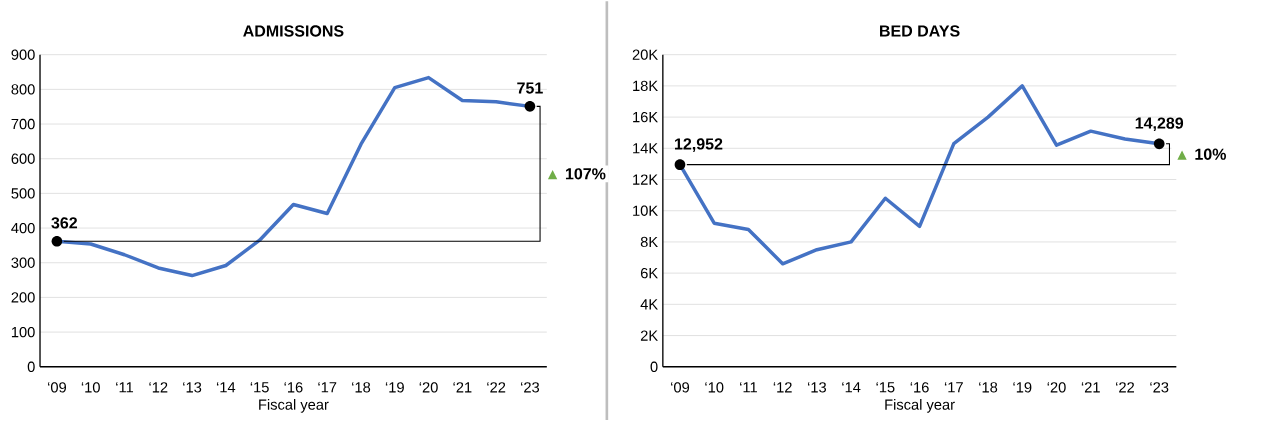 The width and height of the screenshot is (1267, 421). I want to click on chart-title: ADMISSIONS, so click(293, 31).